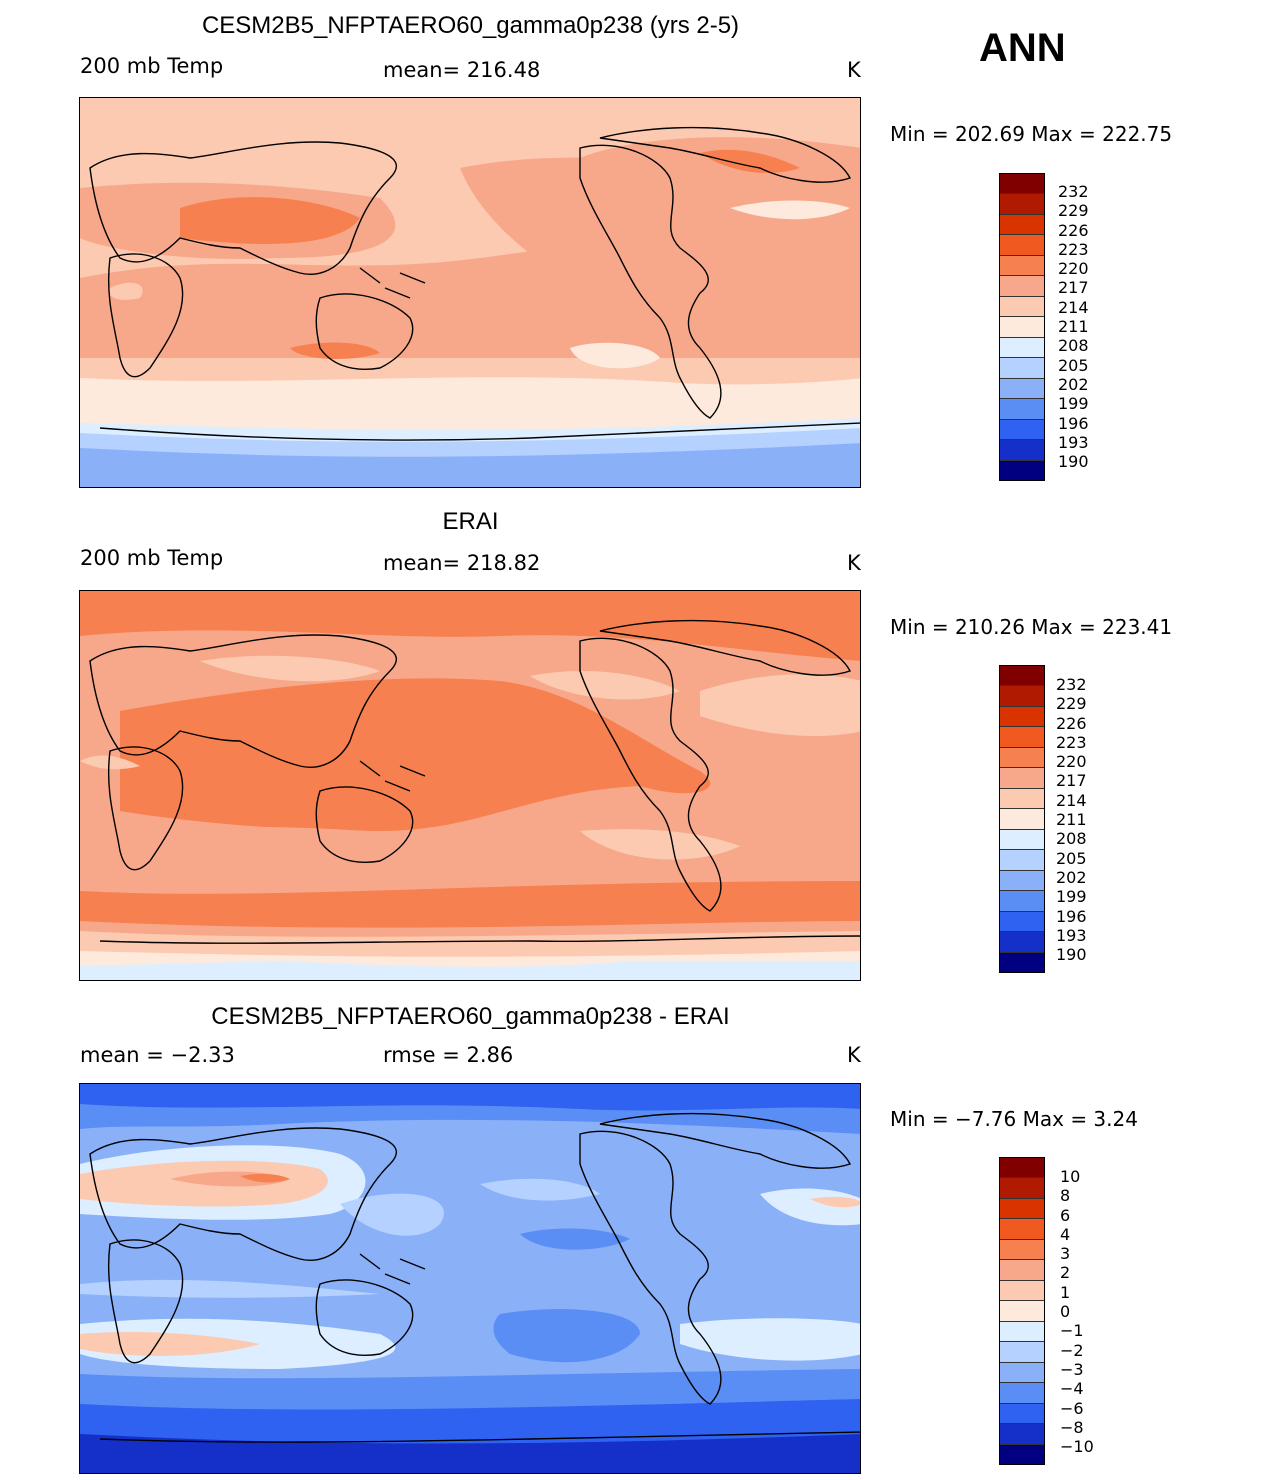 Image resolution: width=1285 pixels, height=1480 pixels. What do you see at coordinates (1065, 1254) in the screenshot?
I see `colorbar-tick-label: 3` at bounding box center [1065, 1254].